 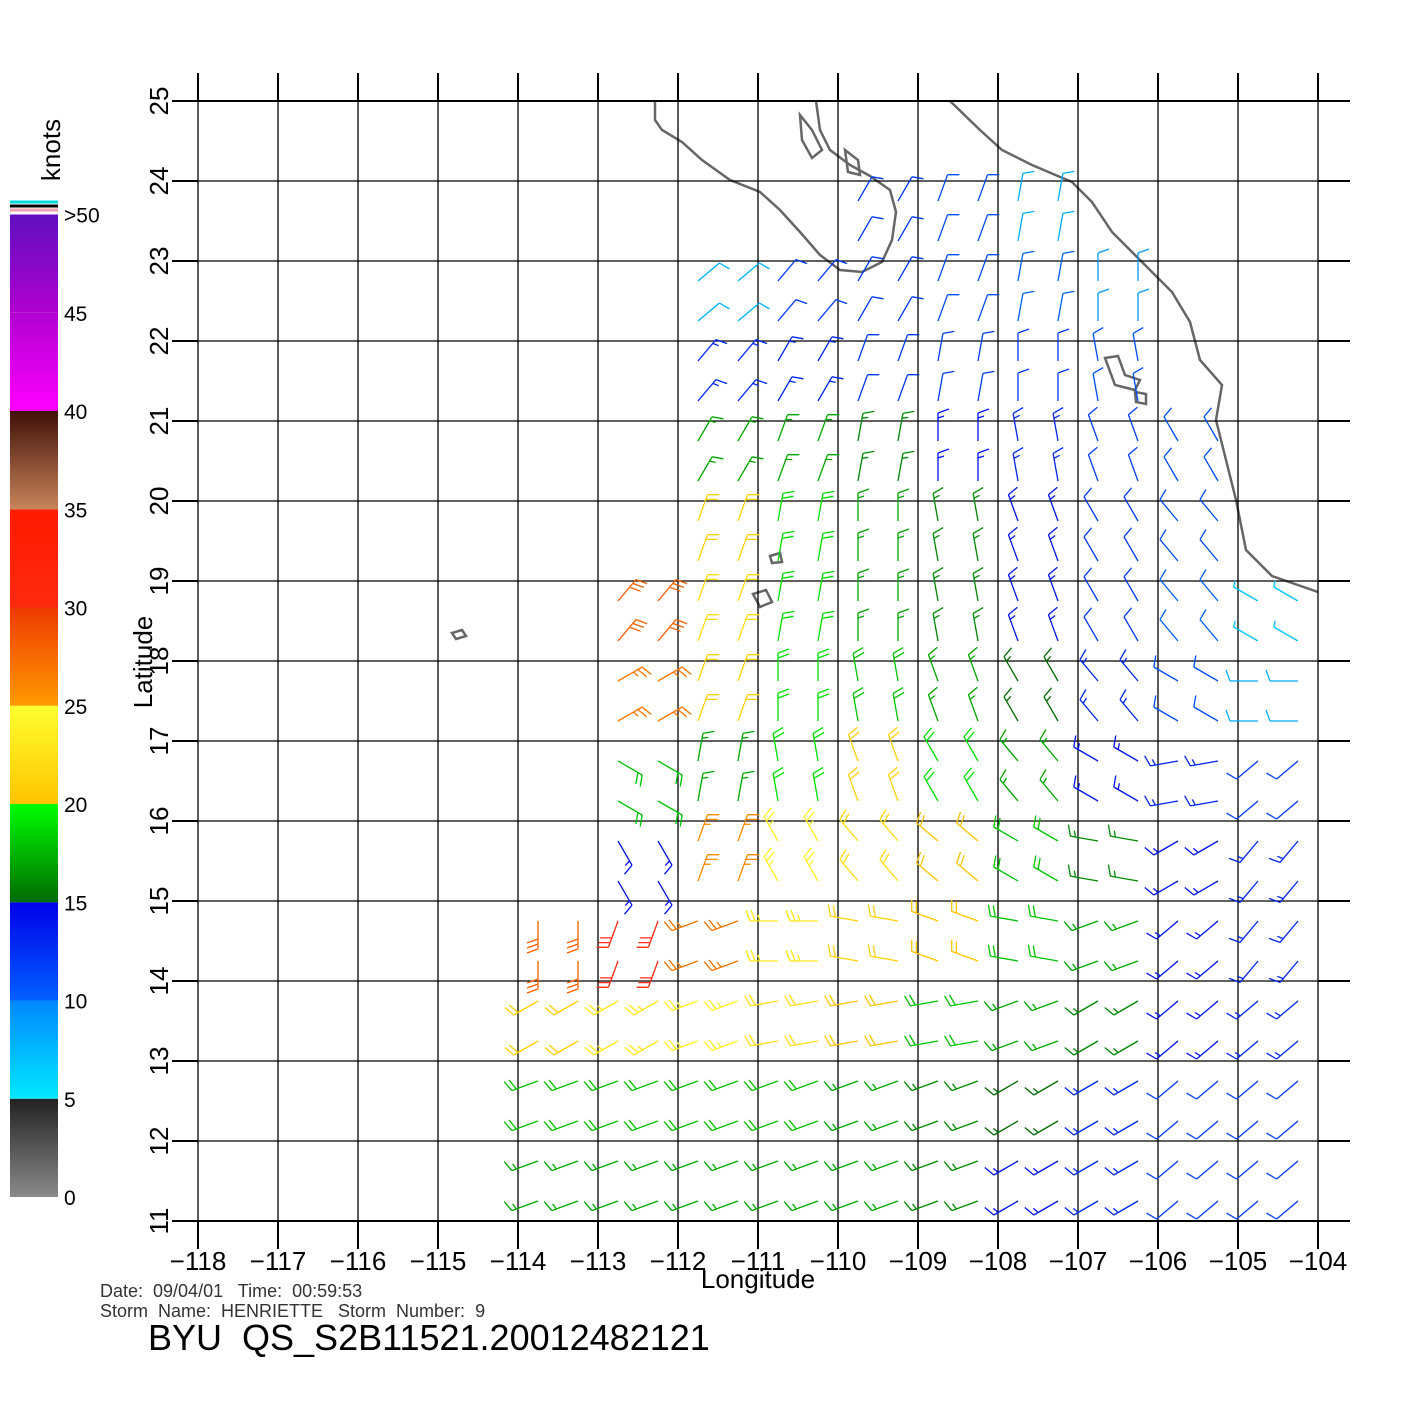 What do you see at coordinates (51, 150) in the screenshot?
I see `colorbar-title: knots` at bounding box center [51, 150].